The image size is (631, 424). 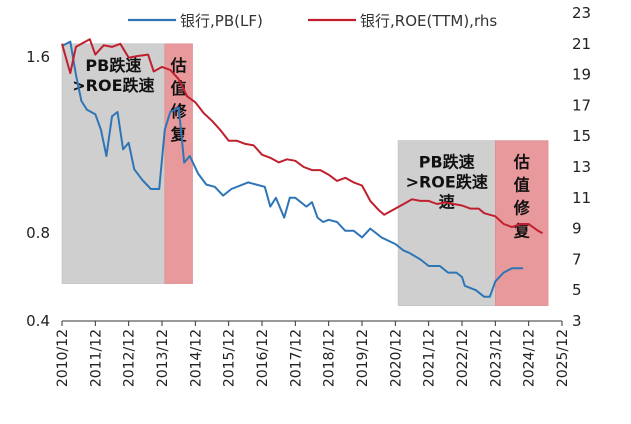 What do you see at coordinates (230, 358) in the screenshot?
I see `x-tick-label-5: 2015/12` at bounding box center [230, 358].